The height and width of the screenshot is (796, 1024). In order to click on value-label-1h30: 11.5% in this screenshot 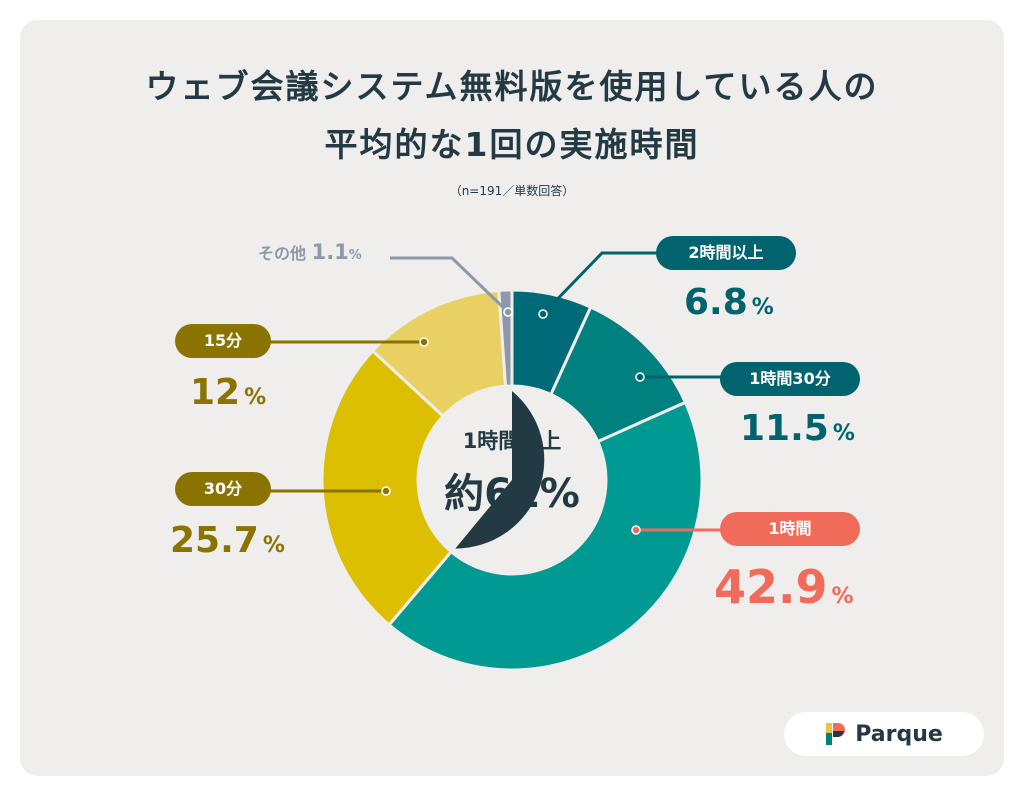, I will do `click(797, 428)`.